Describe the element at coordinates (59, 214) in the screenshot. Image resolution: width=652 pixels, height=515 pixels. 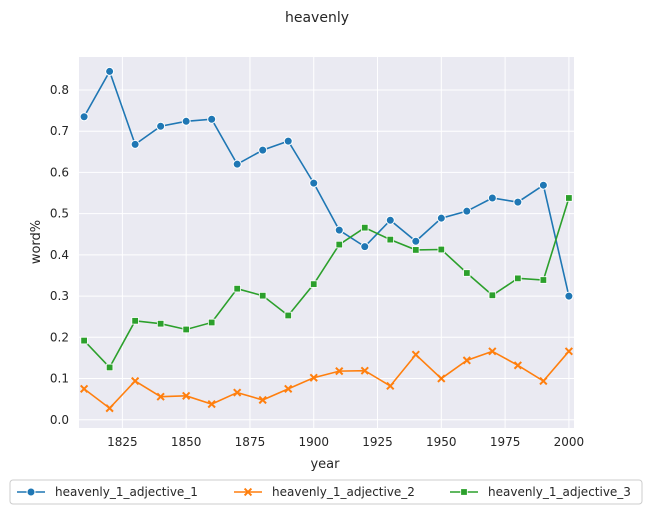
I see `y-tick-label: 0.5` at that location.